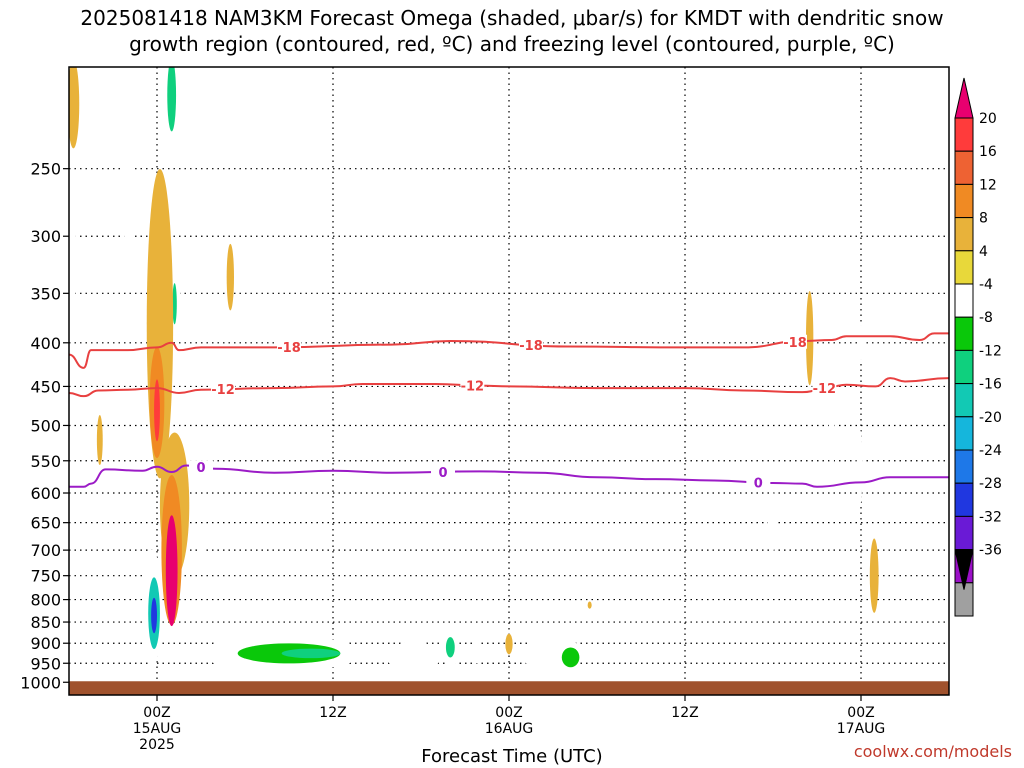 This screenshot has width=1024, height=768. I want to click on y-tick-label: 450, so click(45, 386).